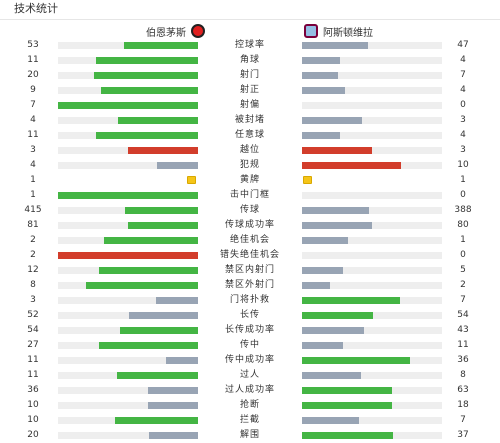 The image size is (500, 443). What do you see at coordinates (250, 240) in the screenshot?
I see `stat-row: 2 绝佳机会 1` at bounding box center [250, 240].